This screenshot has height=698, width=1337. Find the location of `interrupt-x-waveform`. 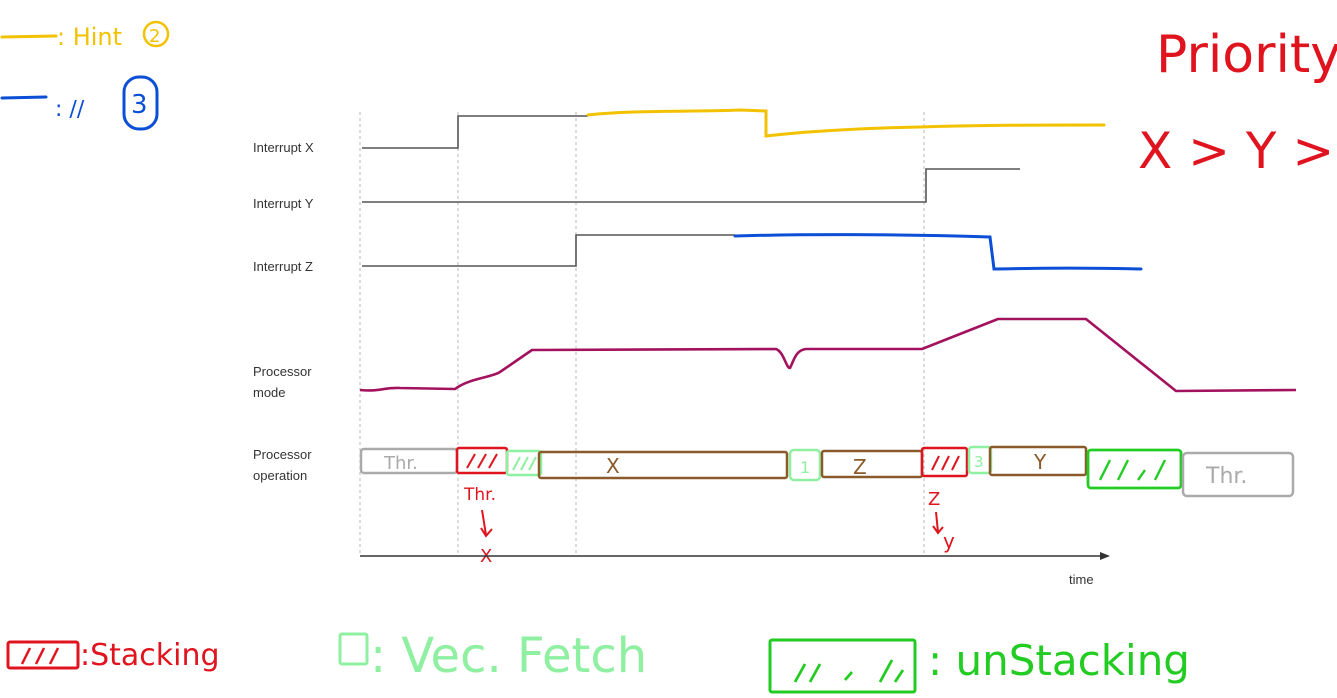

interrupt-x-waveform is located at coordinates (475, 132).